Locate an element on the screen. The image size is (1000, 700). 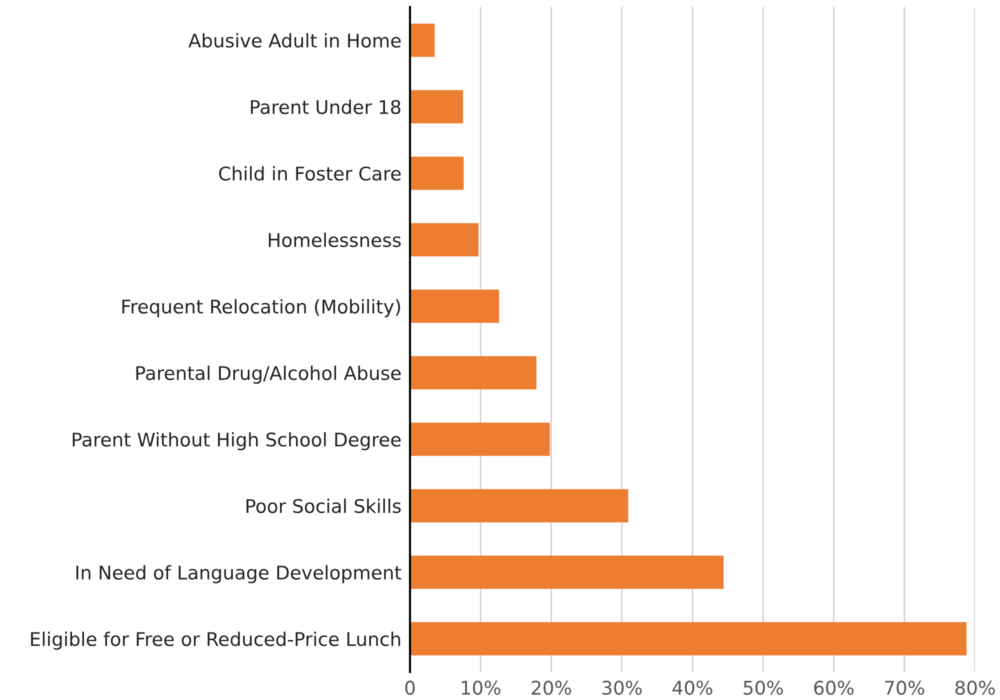
x-tick-label: 0 is located at coordinates (410, 687).